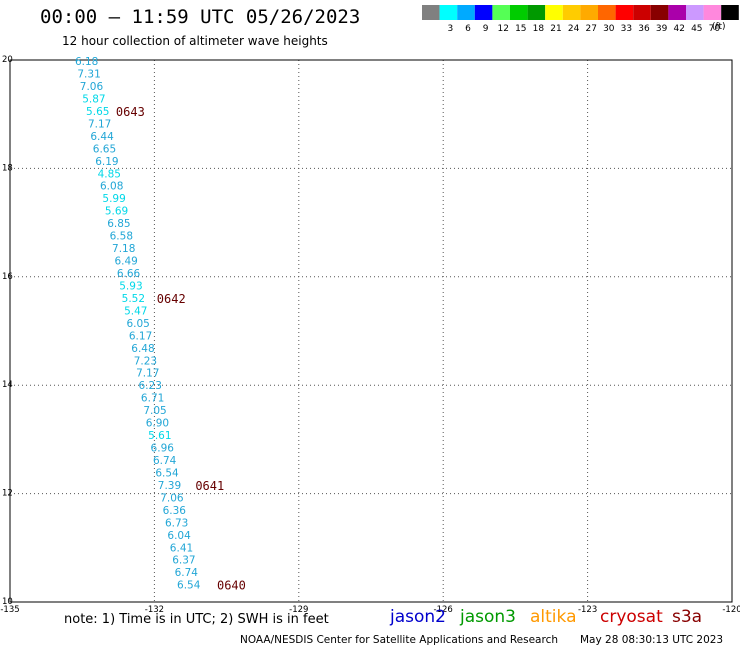 The image size is (740, 650). I want to click on pass-time-label: 0640, so click(231, 586).